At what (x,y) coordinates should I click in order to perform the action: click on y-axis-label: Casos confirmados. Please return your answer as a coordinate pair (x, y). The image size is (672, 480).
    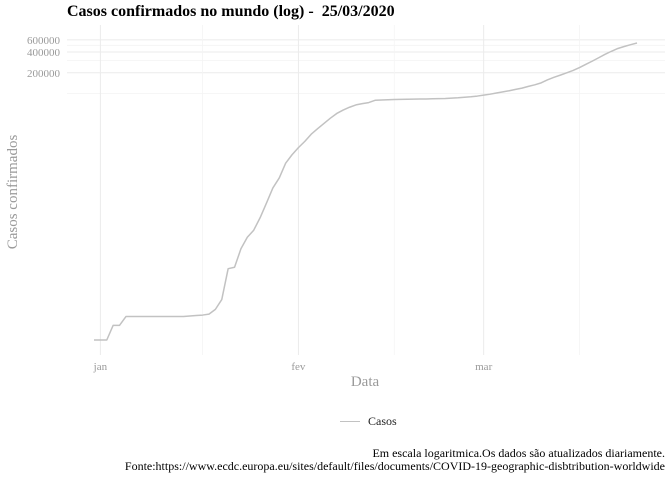
    Looking at the image, I should click on (13, 192).